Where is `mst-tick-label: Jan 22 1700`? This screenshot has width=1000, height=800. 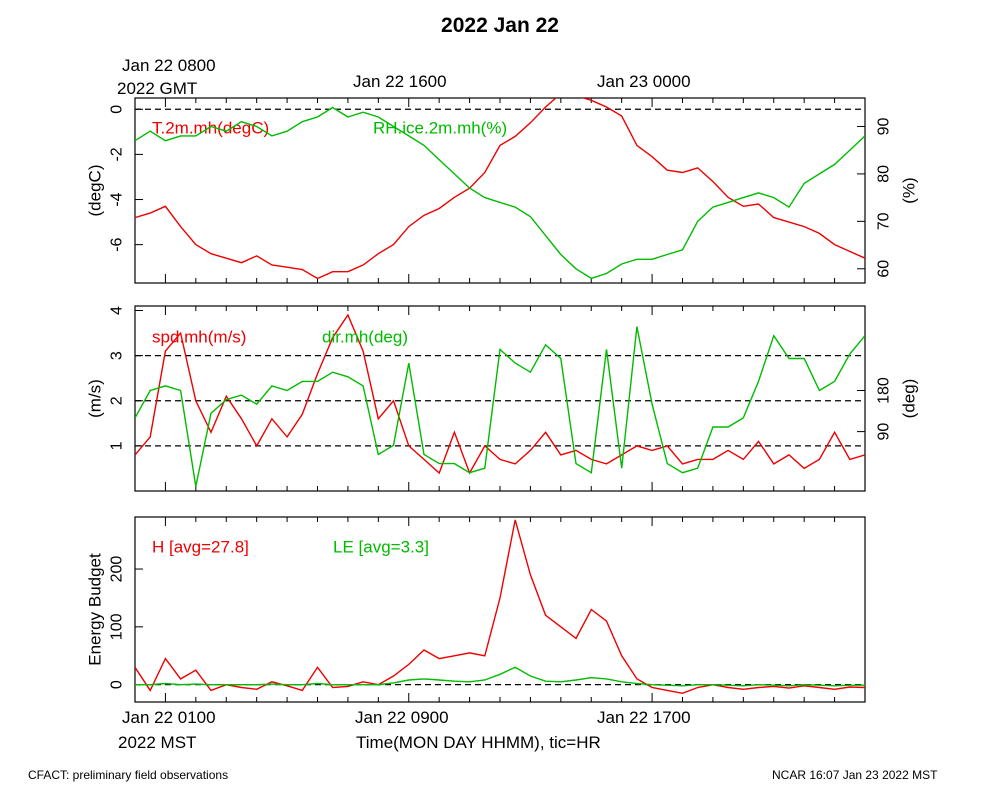
mst-tick-label: Jan 22 1700 is located at coordinates (644, 717).